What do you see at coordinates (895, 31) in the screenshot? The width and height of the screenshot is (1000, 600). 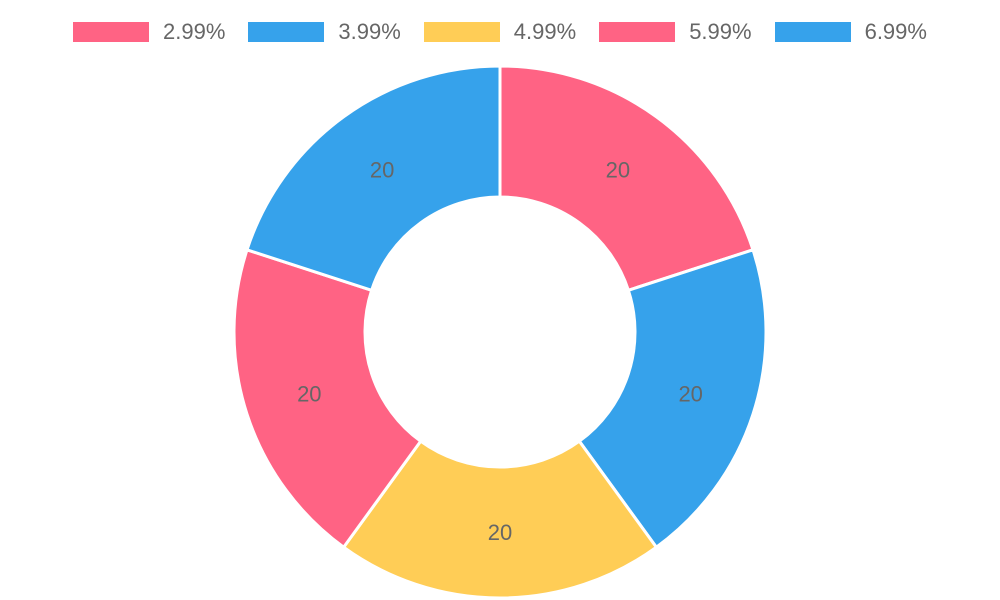 I see `legend-label: 6.99%` at bounding box center [895, 31].